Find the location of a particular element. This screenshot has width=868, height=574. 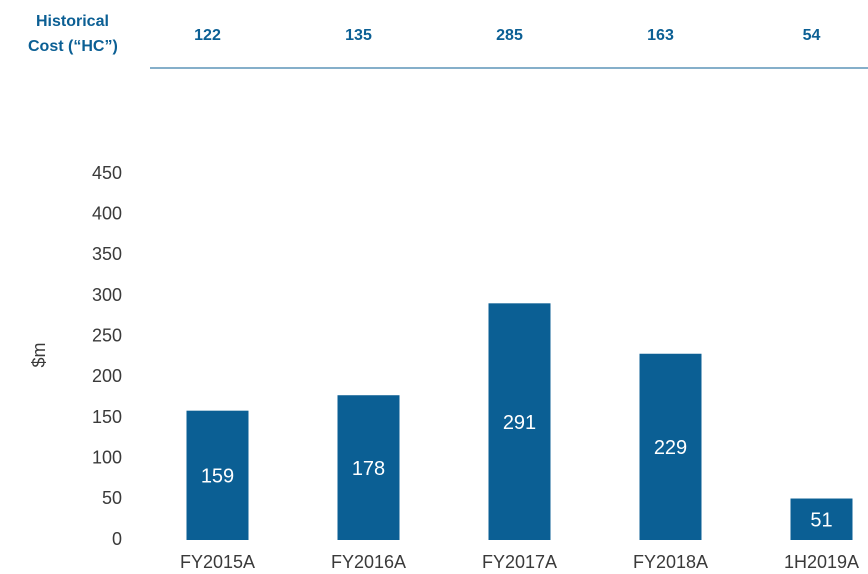

value-label: 229 is located at coordinates (670, 448).